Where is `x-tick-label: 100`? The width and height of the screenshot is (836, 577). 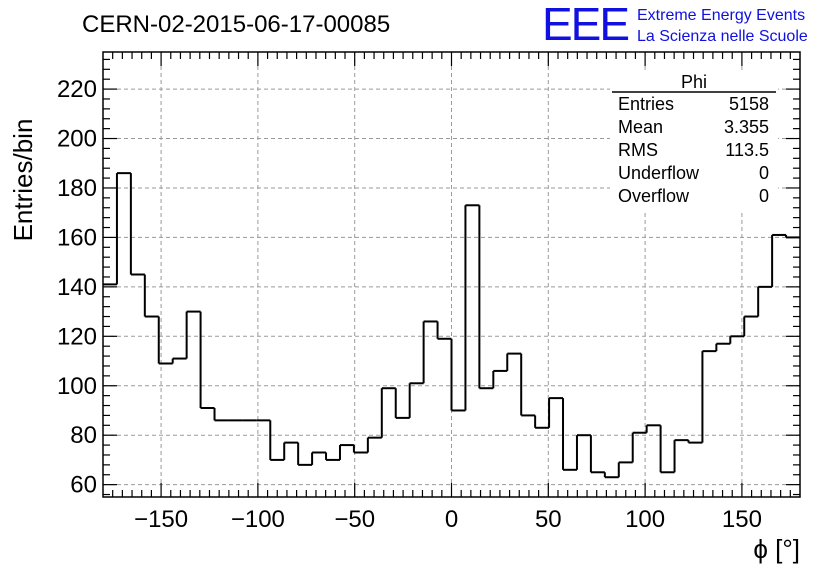
x-tick-label: 100 is located at coordinates (645, 519).